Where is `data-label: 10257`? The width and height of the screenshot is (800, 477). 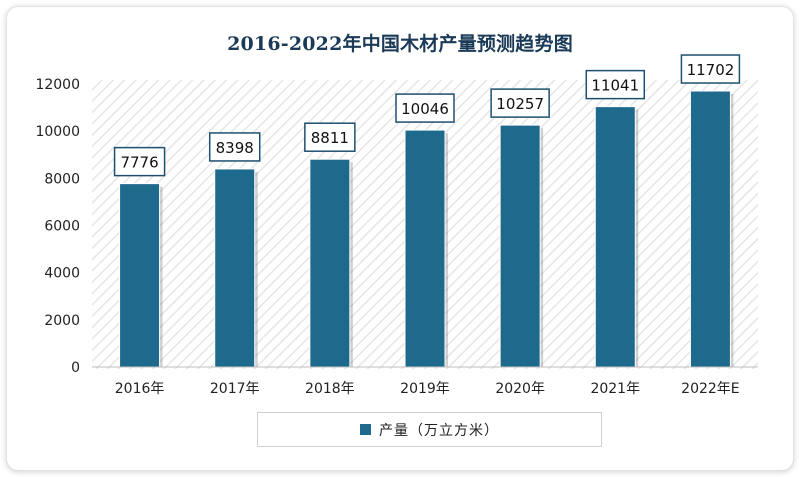 data-label: 10257 is located at coordinates (520, 104).